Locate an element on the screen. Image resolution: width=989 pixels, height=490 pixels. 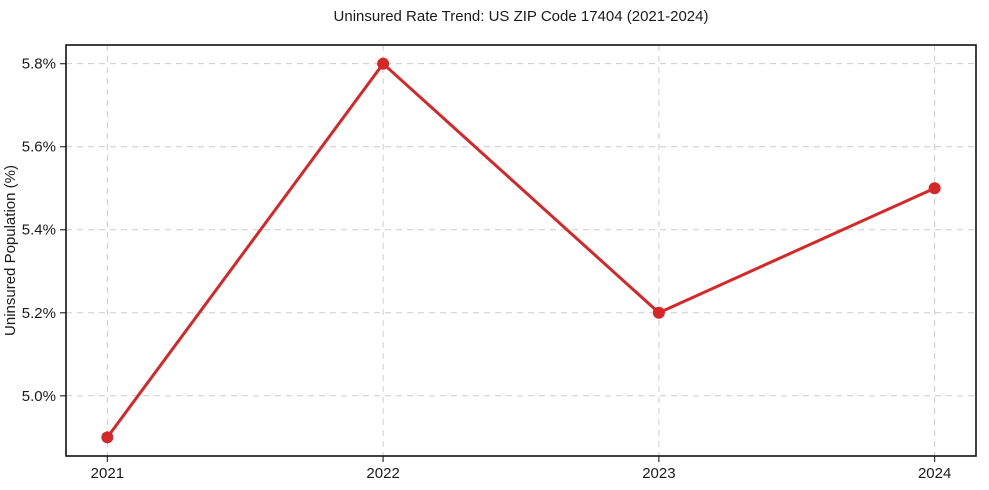
data-point-2023 is located at coordinates (658, 312).